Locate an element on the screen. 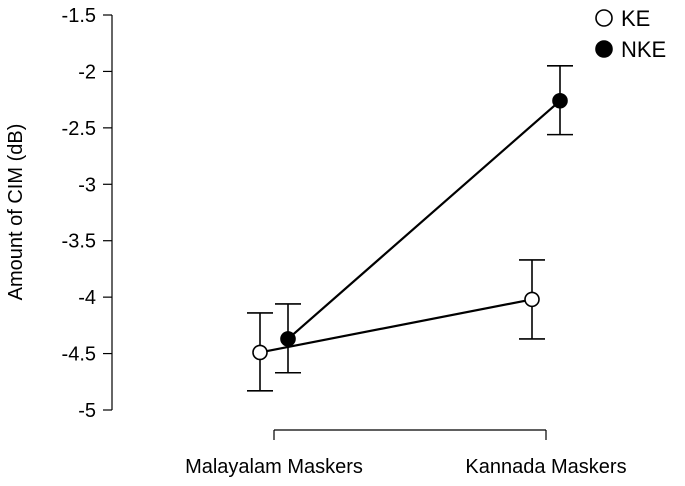 This screenshot has height=486, width=685. y-tick-label: -3 is located at coordinates (87, 185).